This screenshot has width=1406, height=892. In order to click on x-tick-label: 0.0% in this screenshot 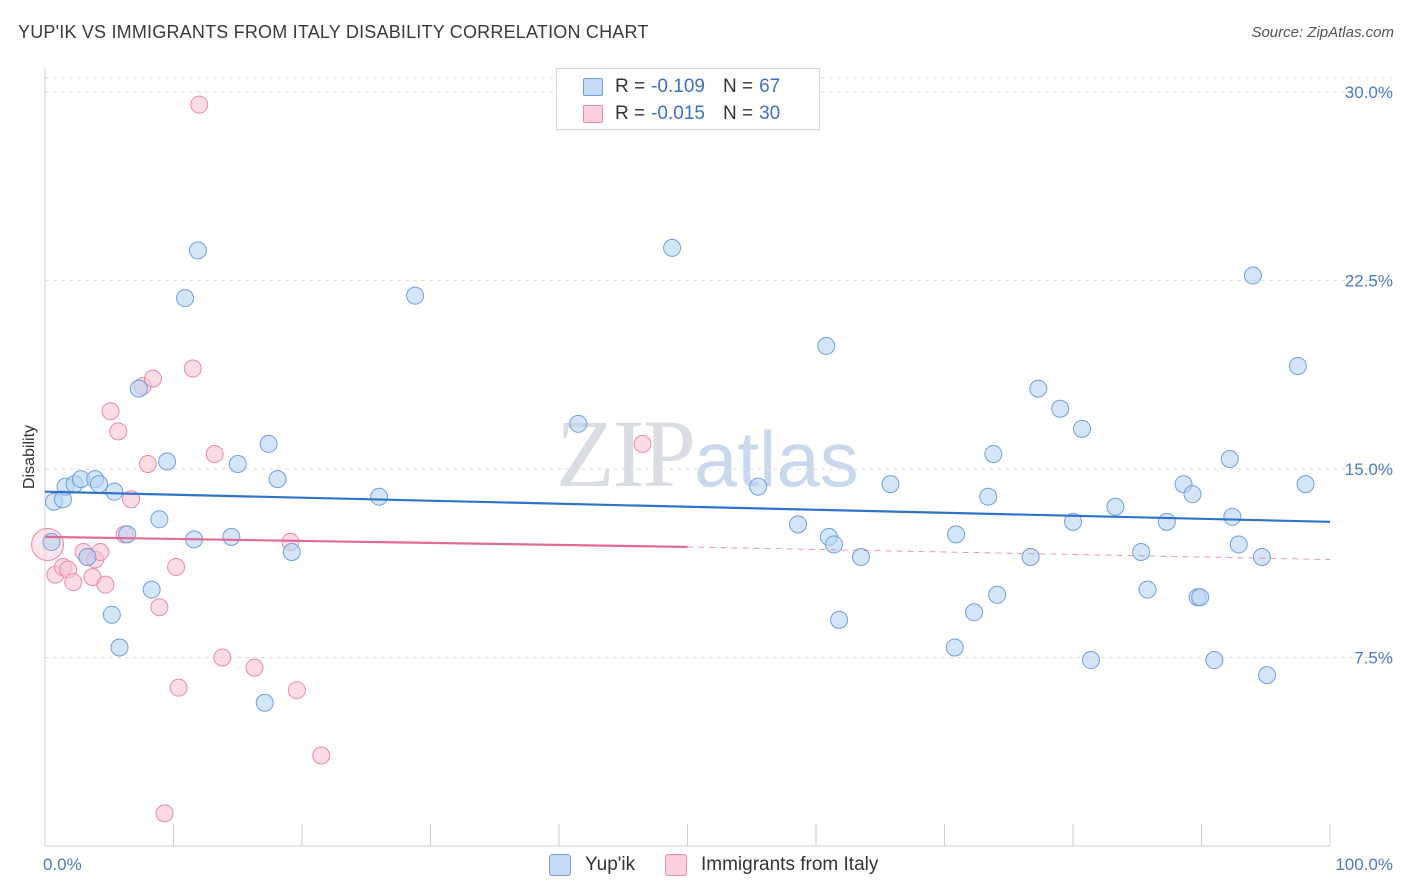, I will do `click(62, 864)`.